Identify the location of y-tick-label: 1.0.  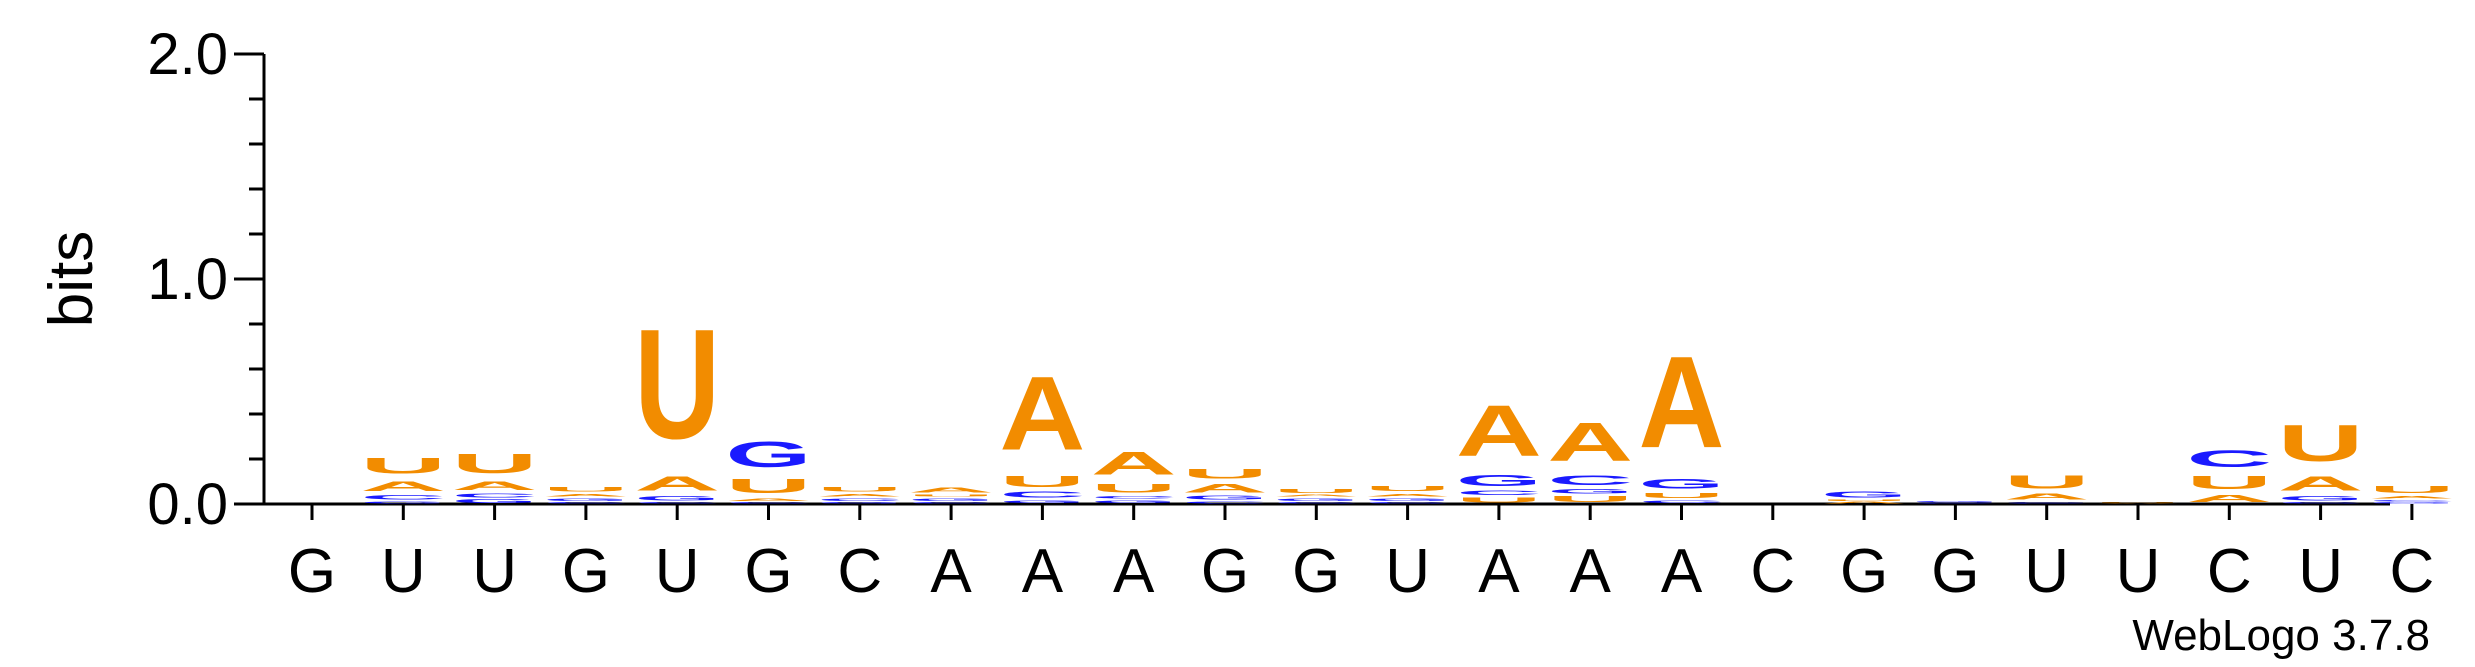
(187, 279).